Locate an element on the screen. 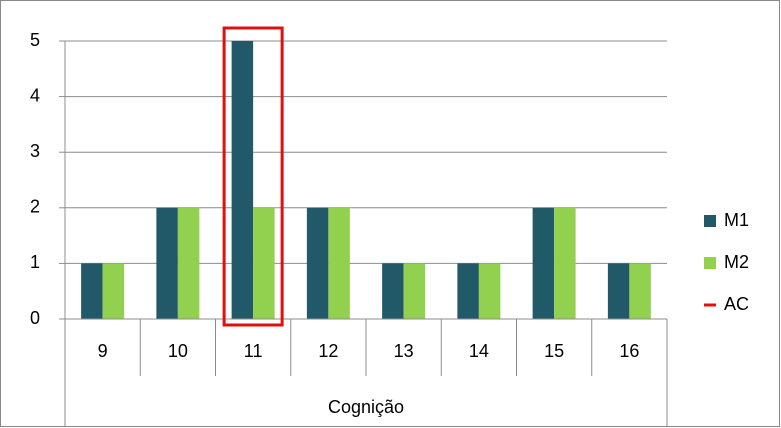 This screenshot has width=781, height=428. y-tick-label: 4 is located at coordinates (35, 95).